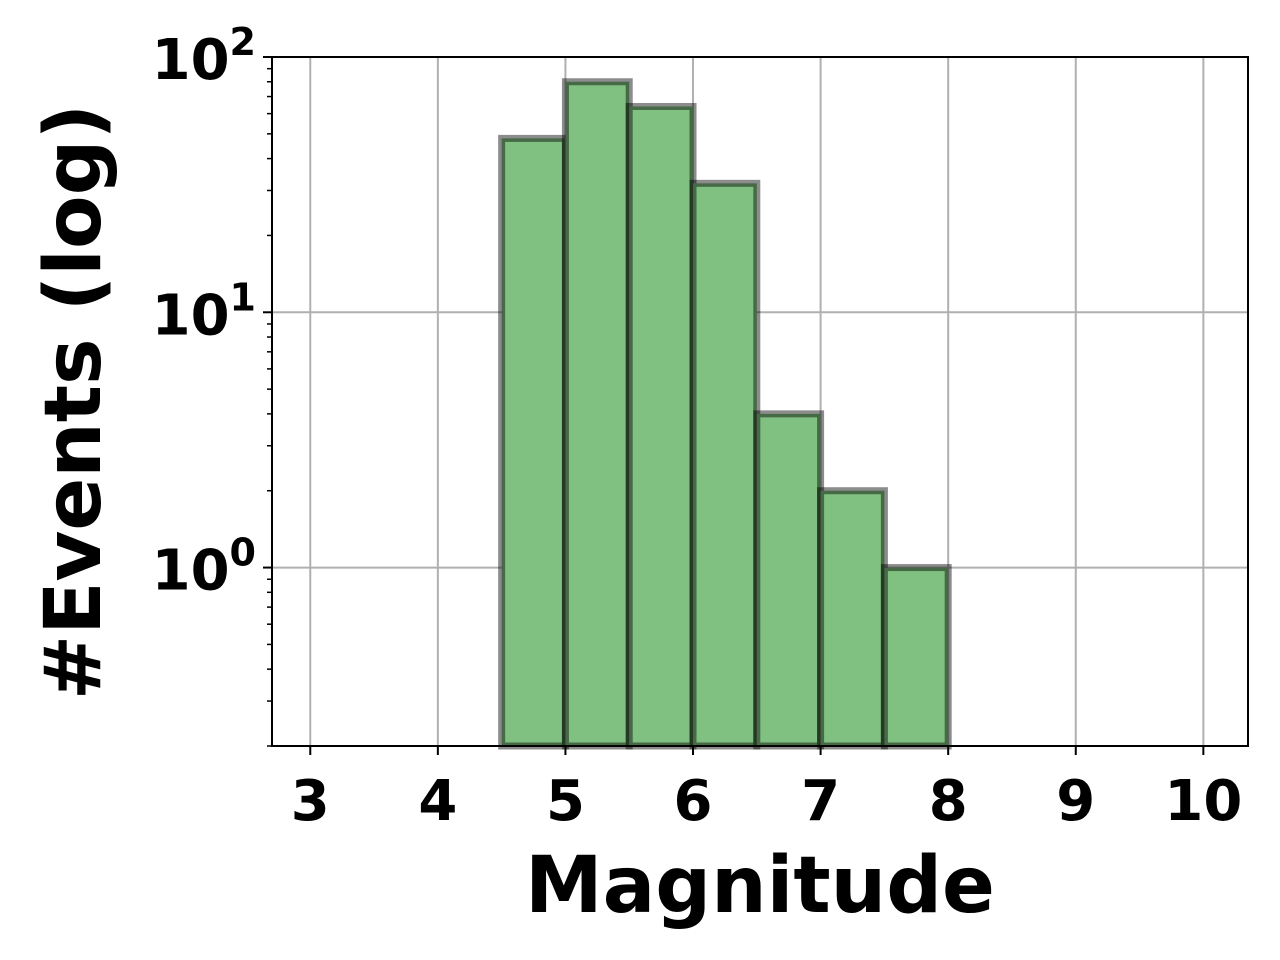 The height and width of the screenshot is (960, 1280). Describe the element at coordinates (948, 801) in the screenshot. I see `x-tick-label: 8` at that location.